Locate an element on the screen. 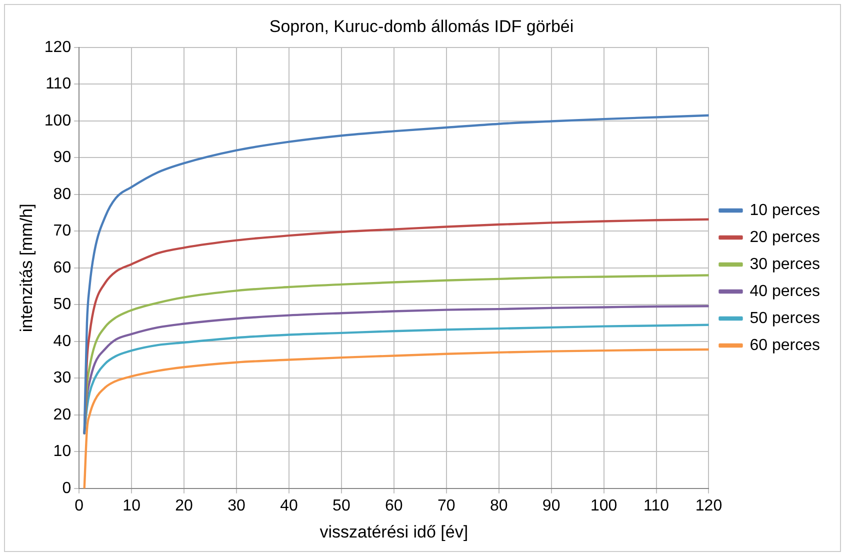 The width and height of the screenshot is (845, 556). legend-label: 50 perces is located at coordinates (785, 318).